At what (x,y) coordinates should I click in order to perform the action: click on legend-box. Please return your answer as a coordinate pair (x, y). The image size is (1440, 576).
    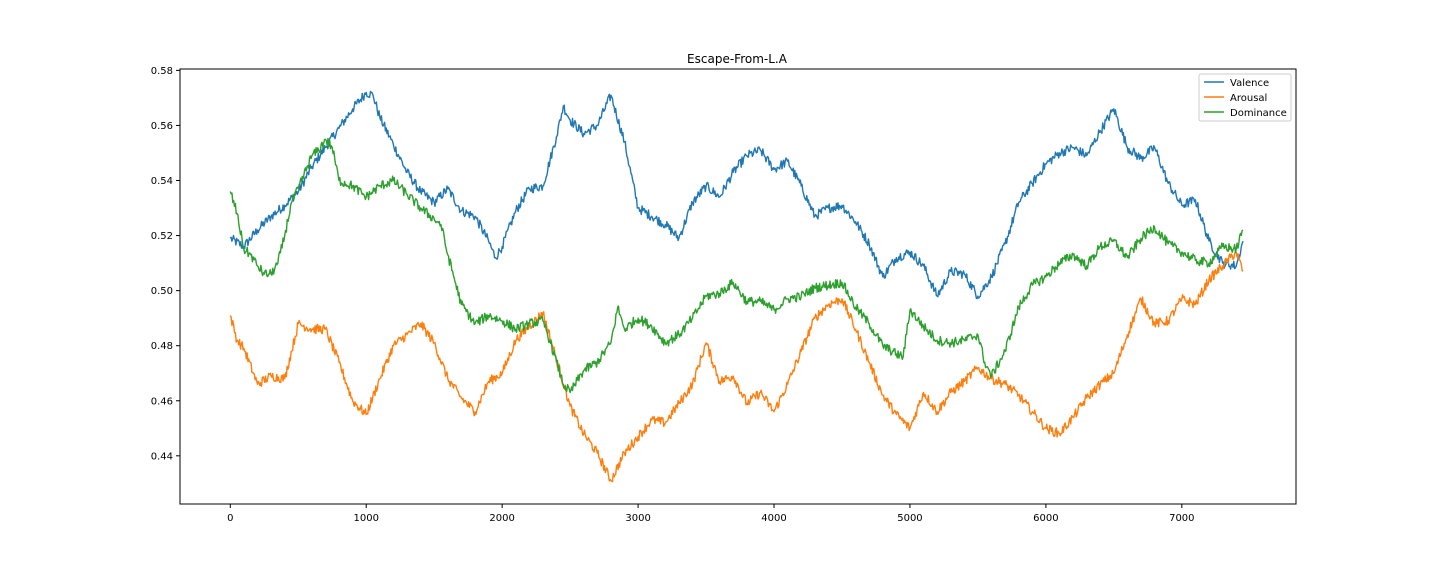
    Looking at the image, I should click on (1245, 97).